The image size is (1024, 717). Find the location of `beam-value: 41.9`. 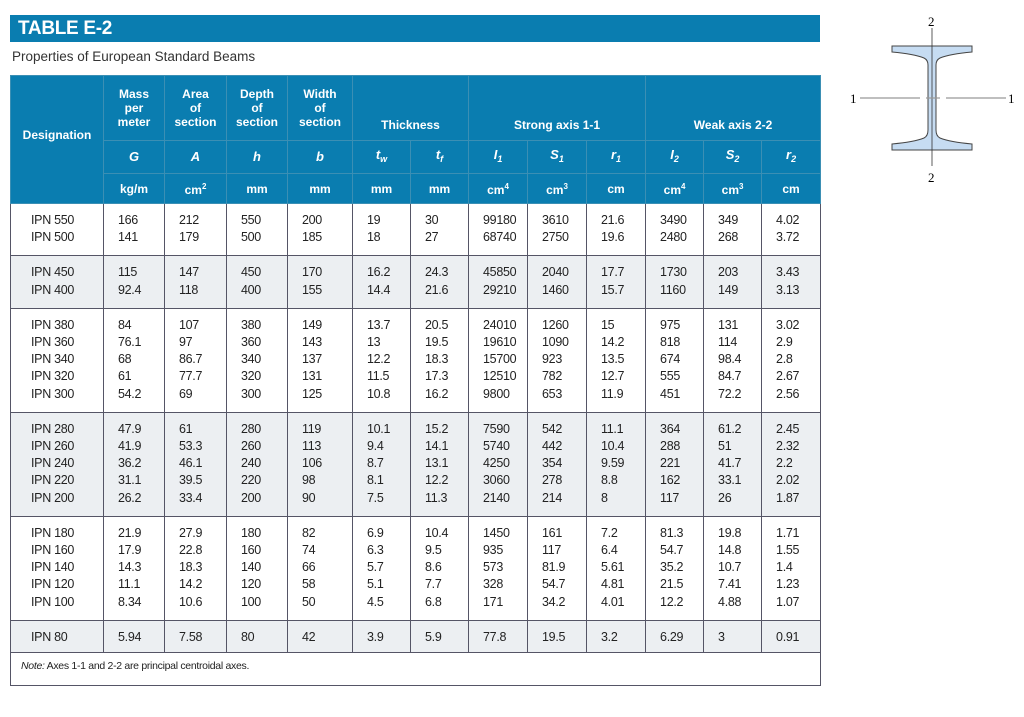

beam-value: 41.9 is located at coordinates (130, 445).